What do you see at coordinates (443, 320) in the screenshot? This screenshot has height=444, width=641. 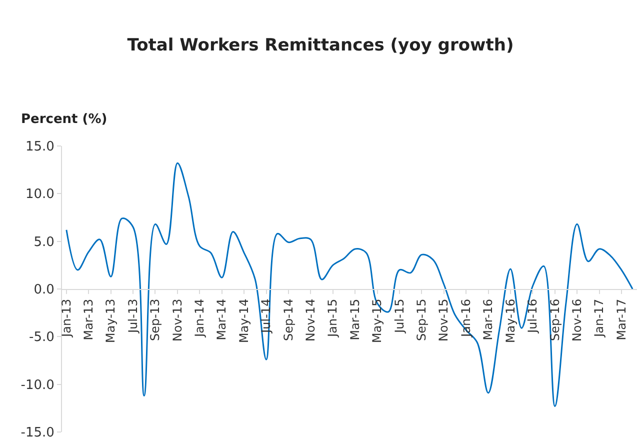 I see `x-tick-label: Nov-15` at bounding box center [443, 320].